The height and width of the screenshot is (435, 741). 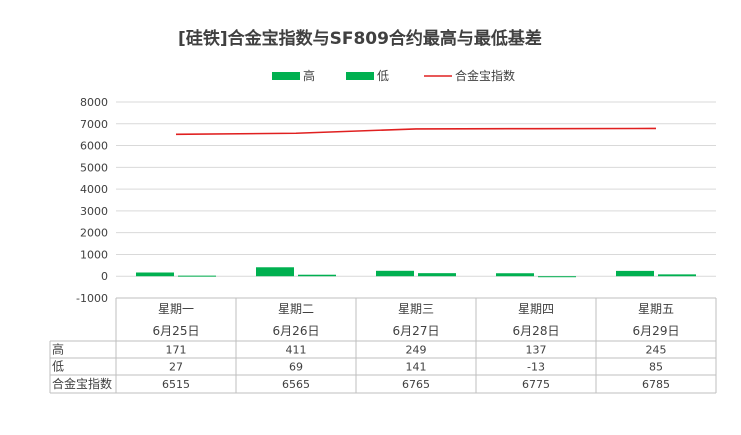 What do you see at coordinates (485, 75) in the screenshot?
I see `legend-label: 合金宝指数` at bounding box center [485, 75].